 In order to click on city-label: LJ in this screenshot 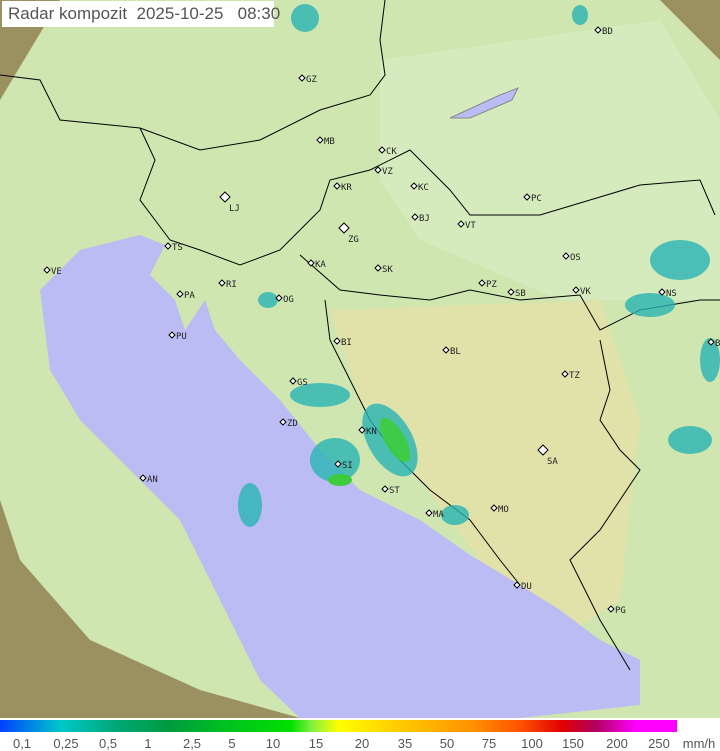, I will do `click(234, 209)`.